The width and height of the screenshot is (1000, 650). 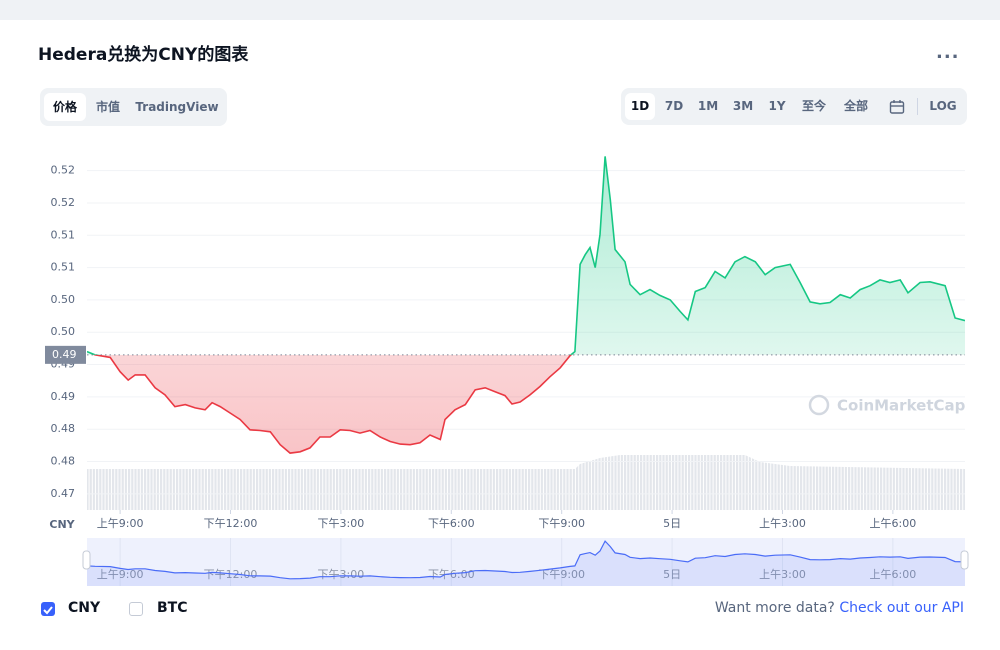 What do you see at coordinates (451, 523) in the screenshot?
I see `x-tick-label: 下午6:00` at bounding box center [451, 523].